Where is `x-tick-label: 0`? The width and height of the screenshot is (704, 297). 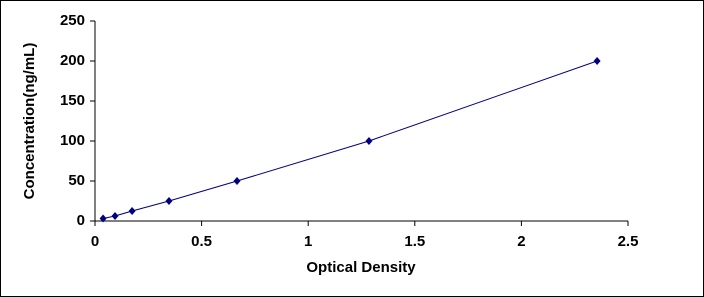
x-tick-label: 0 is located at coordinates (95, 241).